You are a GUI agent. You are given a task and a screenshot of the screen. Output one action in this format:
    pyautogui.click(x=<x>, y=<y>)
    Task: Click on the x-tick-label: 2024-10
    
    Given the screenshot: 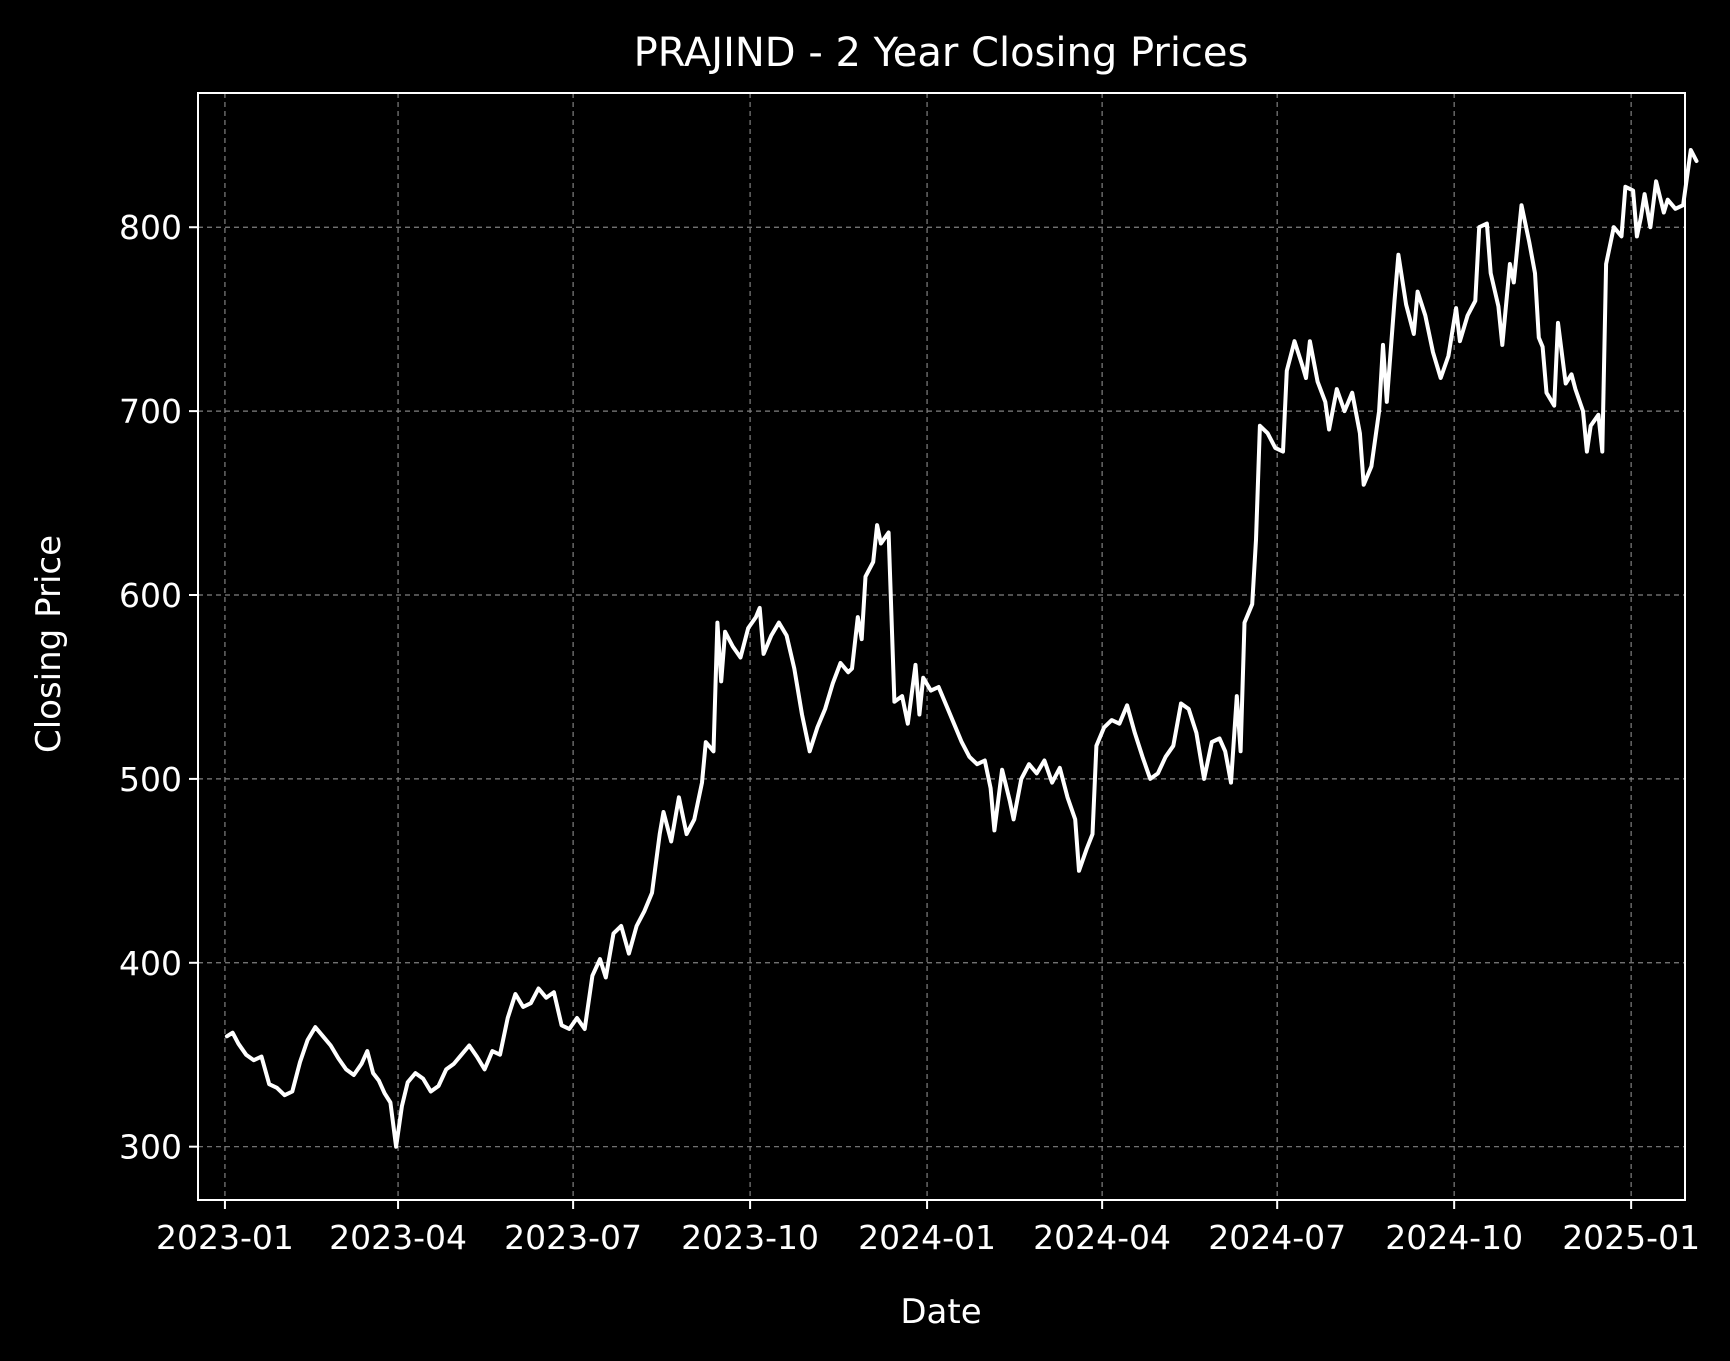 What is the action you would take?
    pyautogui.click(x=1454, y=1237)
    